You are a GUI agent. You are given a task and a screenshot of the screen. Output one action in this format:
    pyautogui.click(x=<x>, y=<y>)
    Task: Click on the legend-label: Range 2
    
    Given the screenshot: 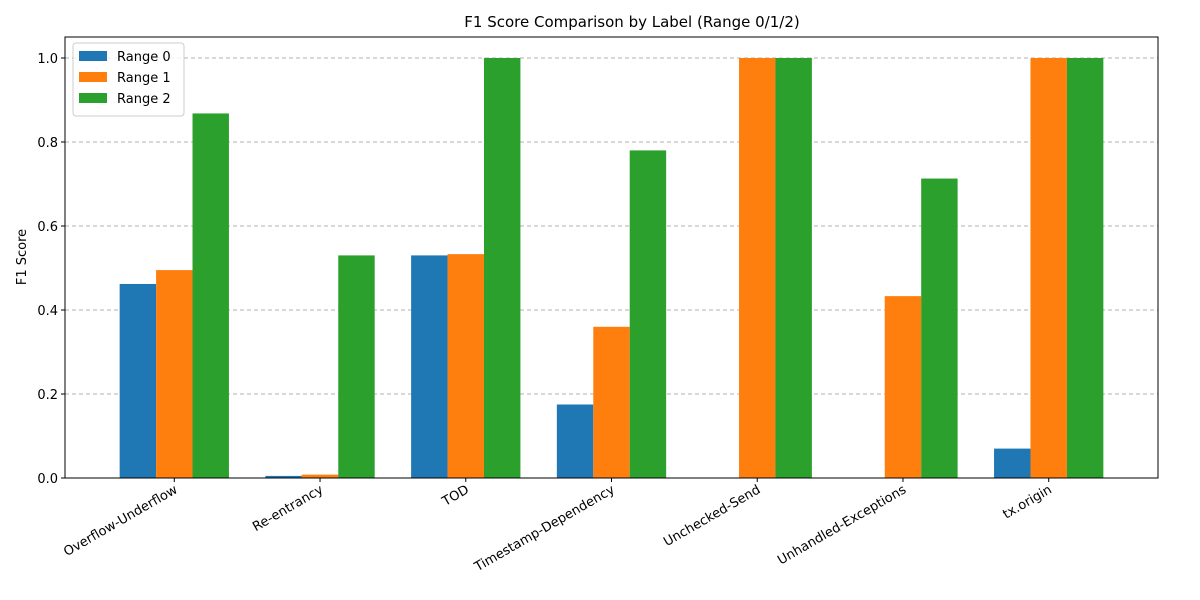 What is the action you would take?
    pyautogui.click(x=144, y=99)
    